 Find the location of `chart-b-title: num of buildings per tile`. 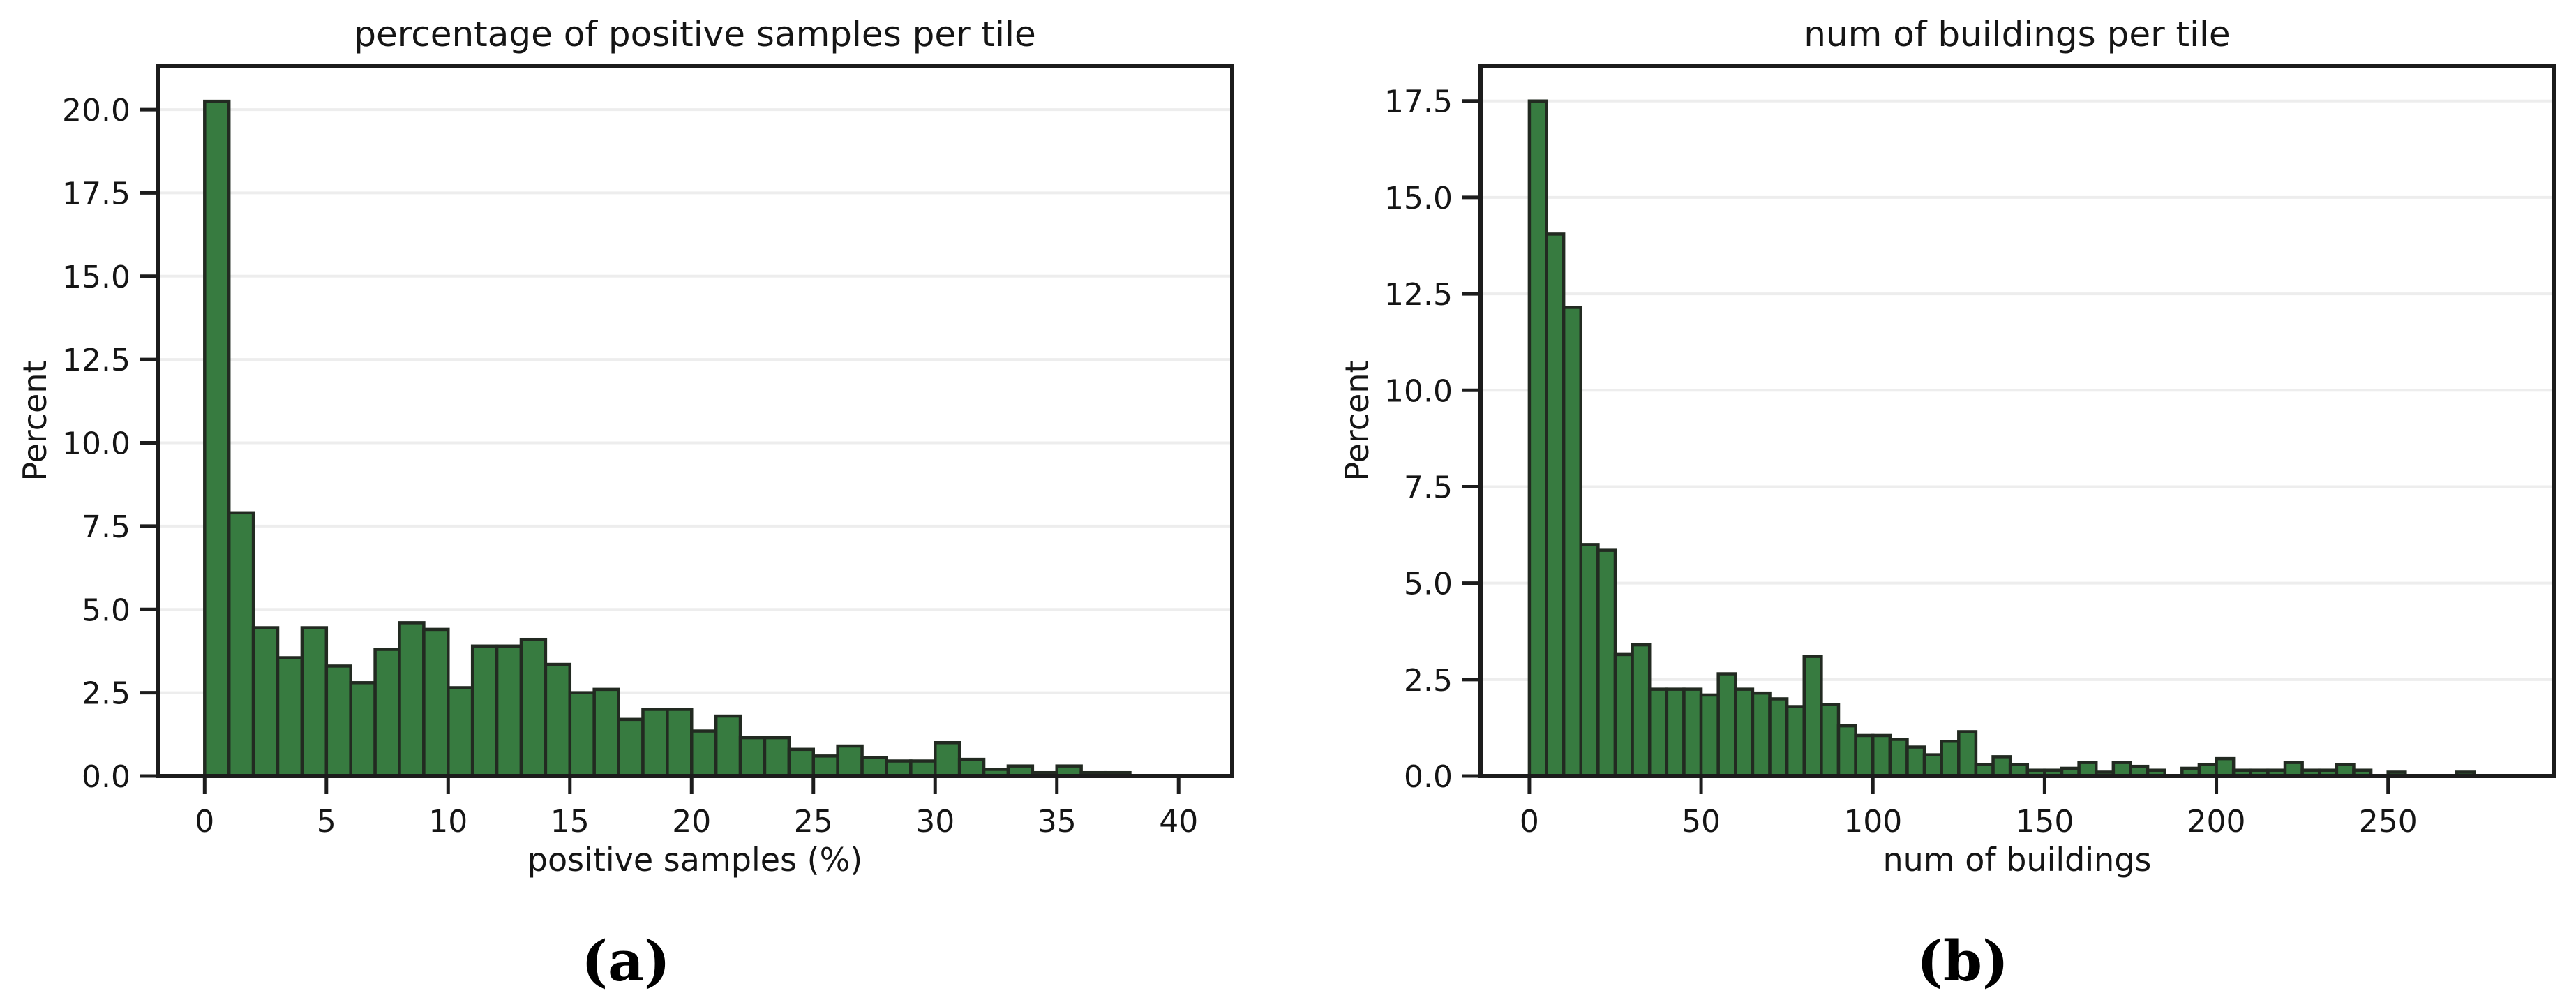

chart-b-title: num of buildings per tile is located at coordinates (2017, 34).